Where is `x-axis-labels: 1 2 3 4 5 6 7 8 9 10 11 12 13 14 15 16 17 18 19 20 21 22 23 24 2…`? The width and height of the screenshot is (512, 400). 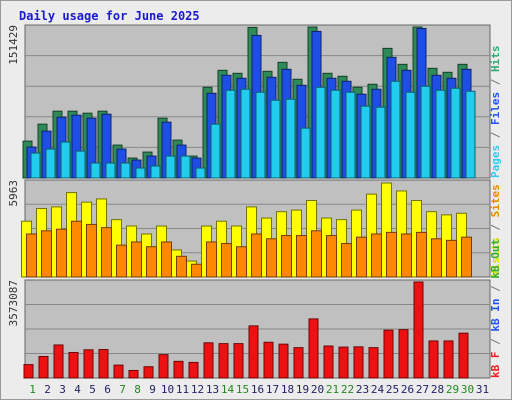
x-axis-labels: 1 2 3 4 5 6 7 8 9 10 11 12 13 14 15 16 17 18 19 20 21 22 23 24 2… is located at coordinates (259, 389).